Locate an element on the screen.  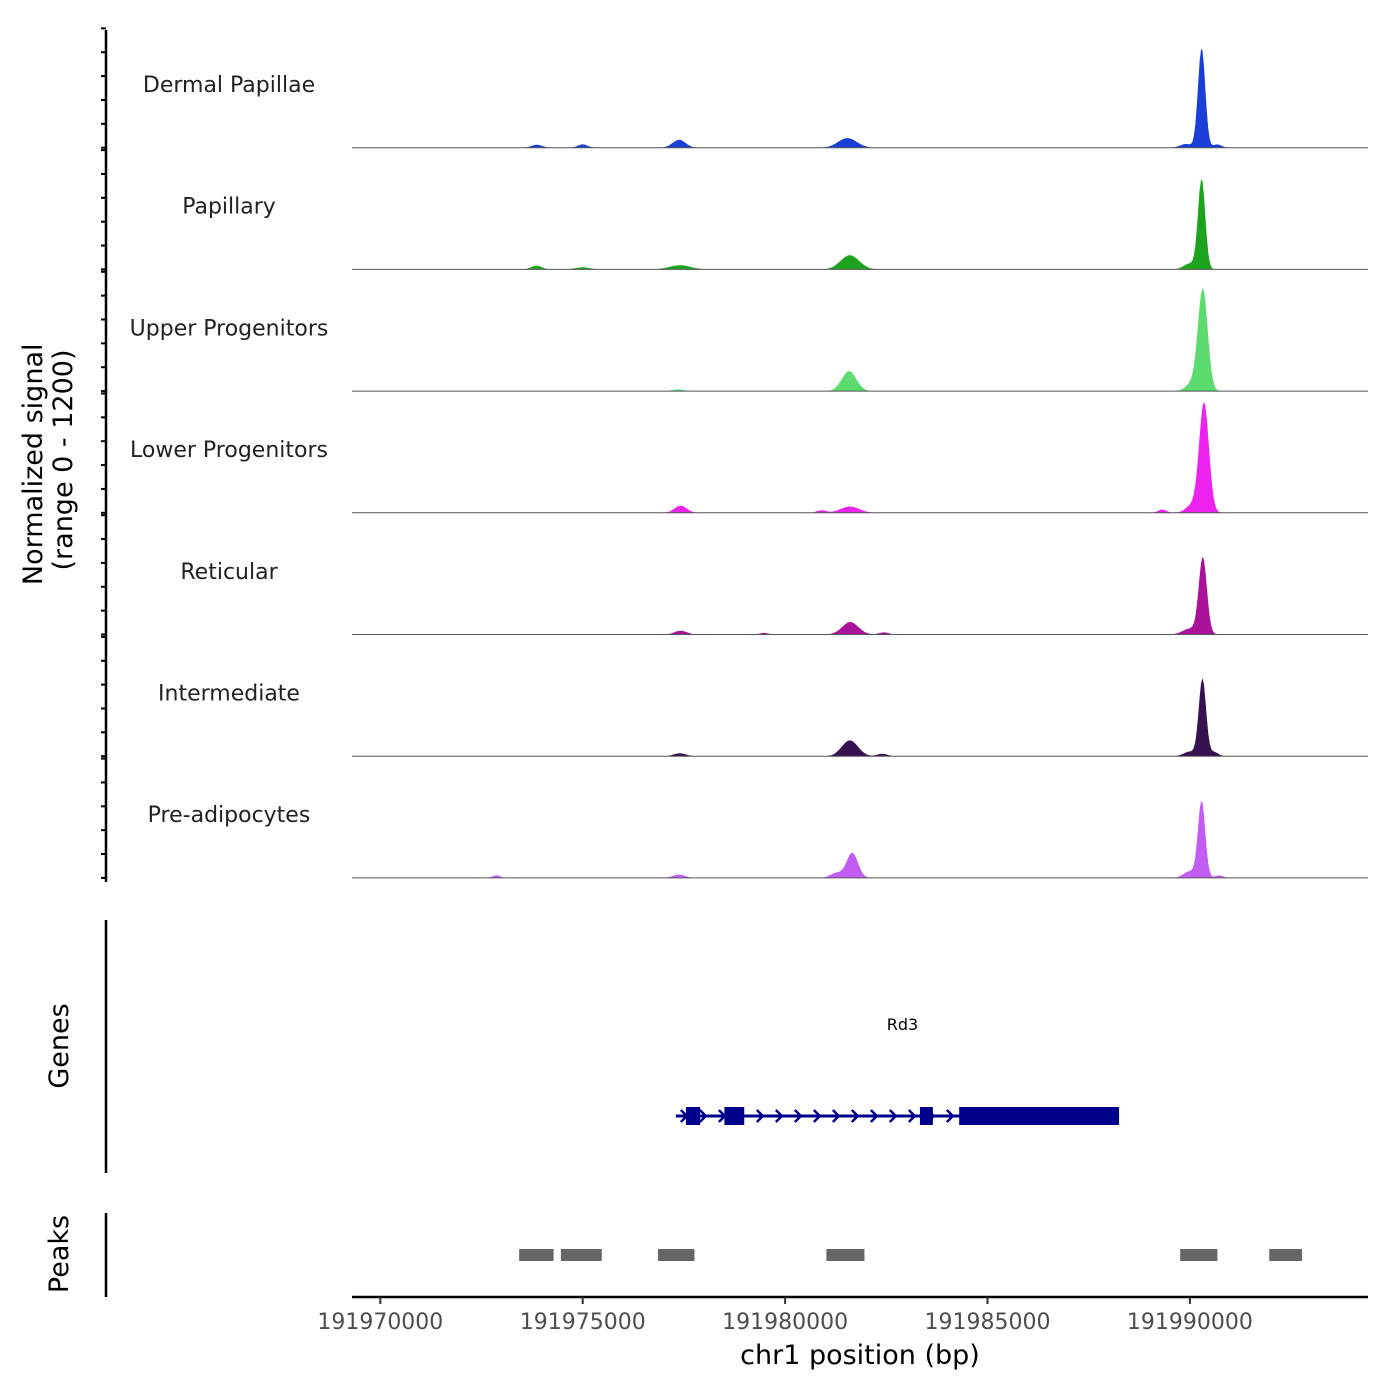
x-axis-title: chr1 position (bp) is located at coordinates (860, 1355).